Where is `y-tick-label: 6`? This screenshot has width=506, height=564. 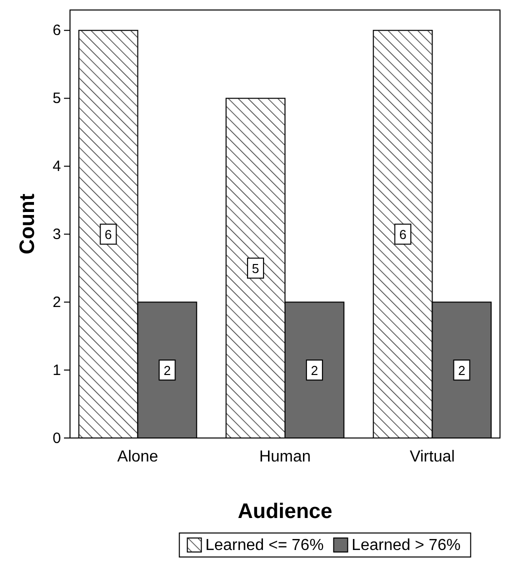 y-tick-label: 6 is located at coordinates (56, 31).